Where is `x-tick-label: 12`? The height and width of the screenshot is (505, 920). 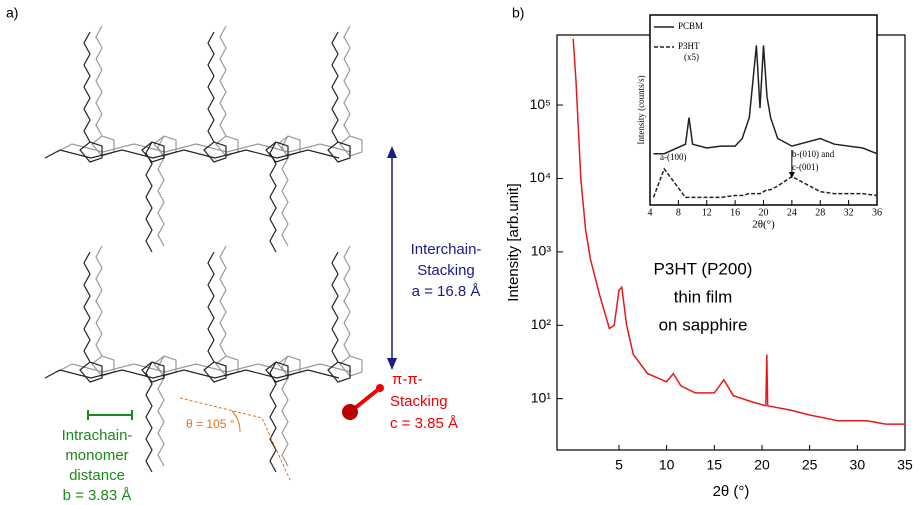 x-tick-label: 12 is located at coordinates (707, 212).